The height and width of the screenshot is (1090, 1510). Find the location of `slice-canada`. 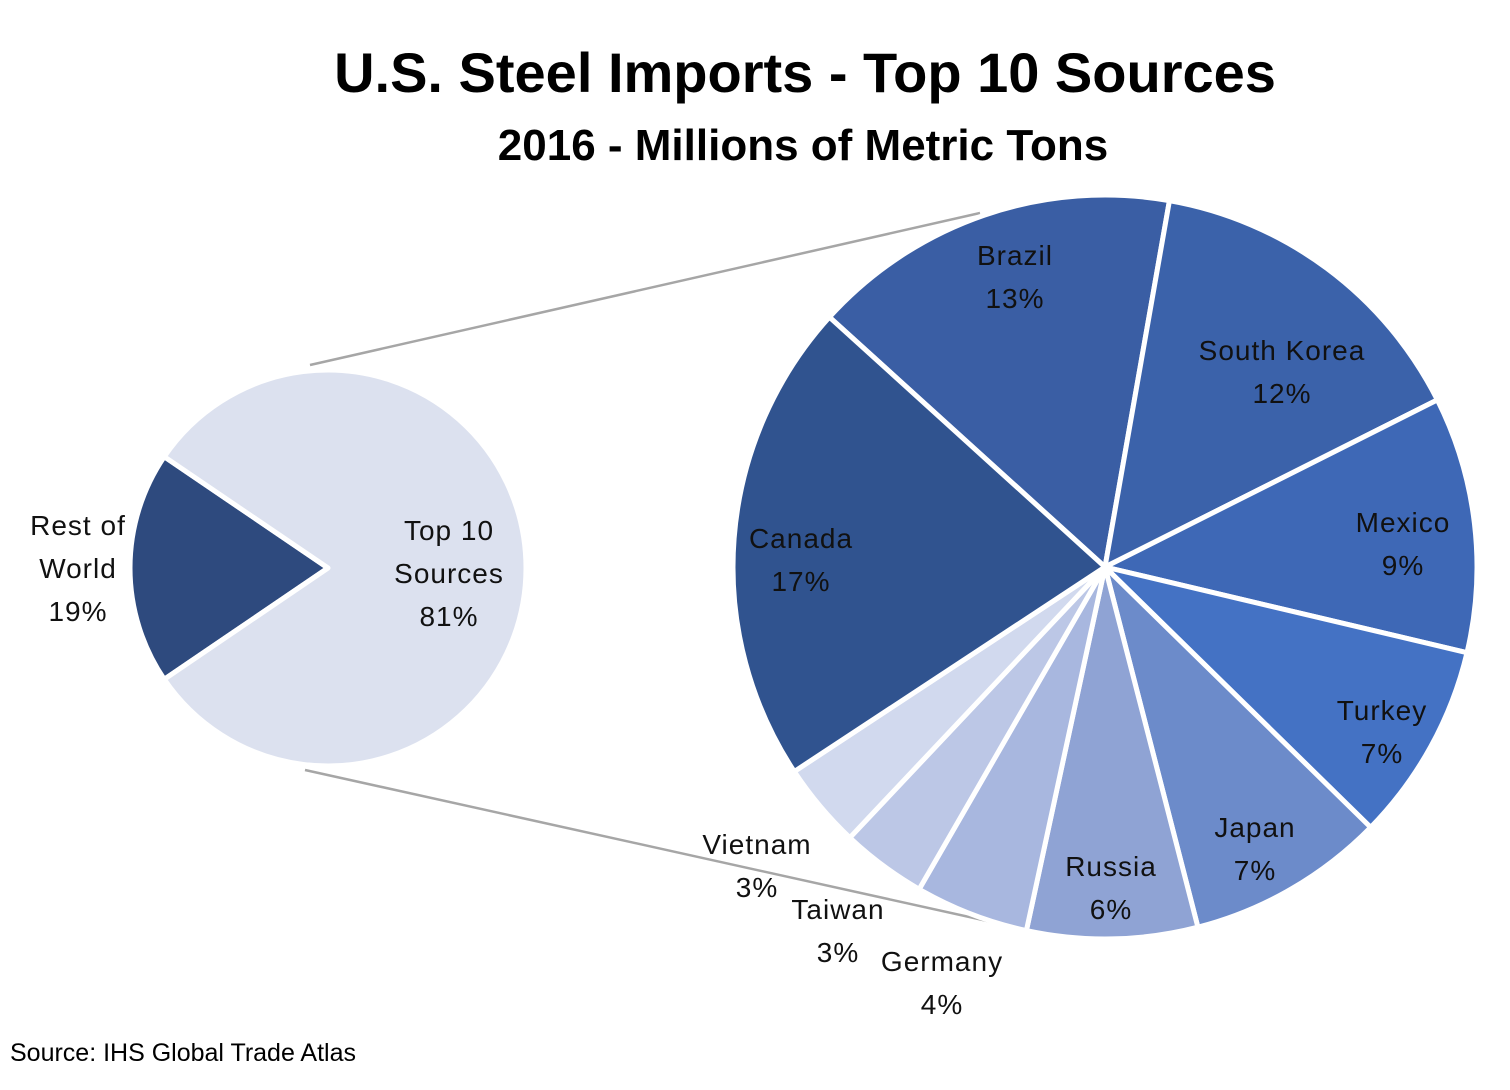

slice-canada is located at coordinates (919, 544).